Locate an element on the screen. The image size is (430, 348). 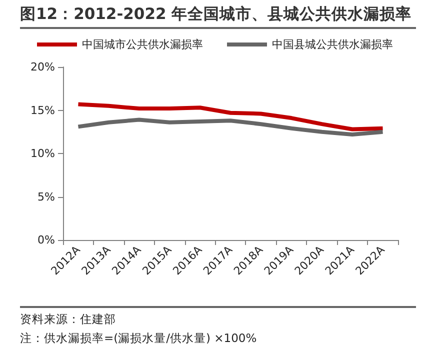
y-tick-label: 10% is located at coordinates (42, 153).